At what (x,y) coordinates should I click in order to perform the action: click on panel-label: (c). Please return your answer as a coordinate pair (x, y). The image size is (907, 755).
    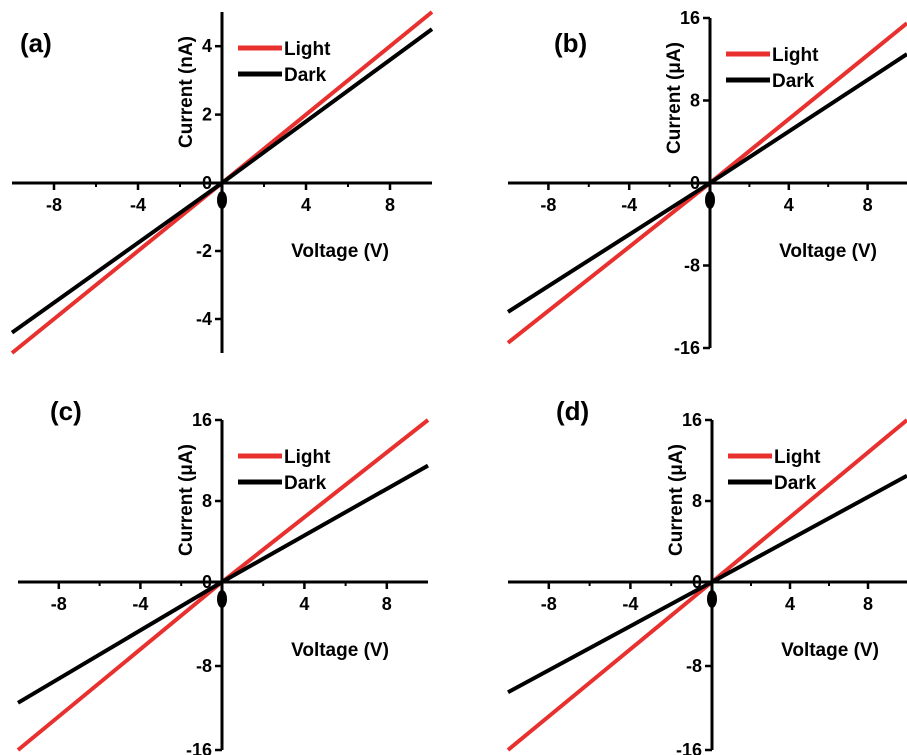
    Looking at the image, I should click on (66, 411).